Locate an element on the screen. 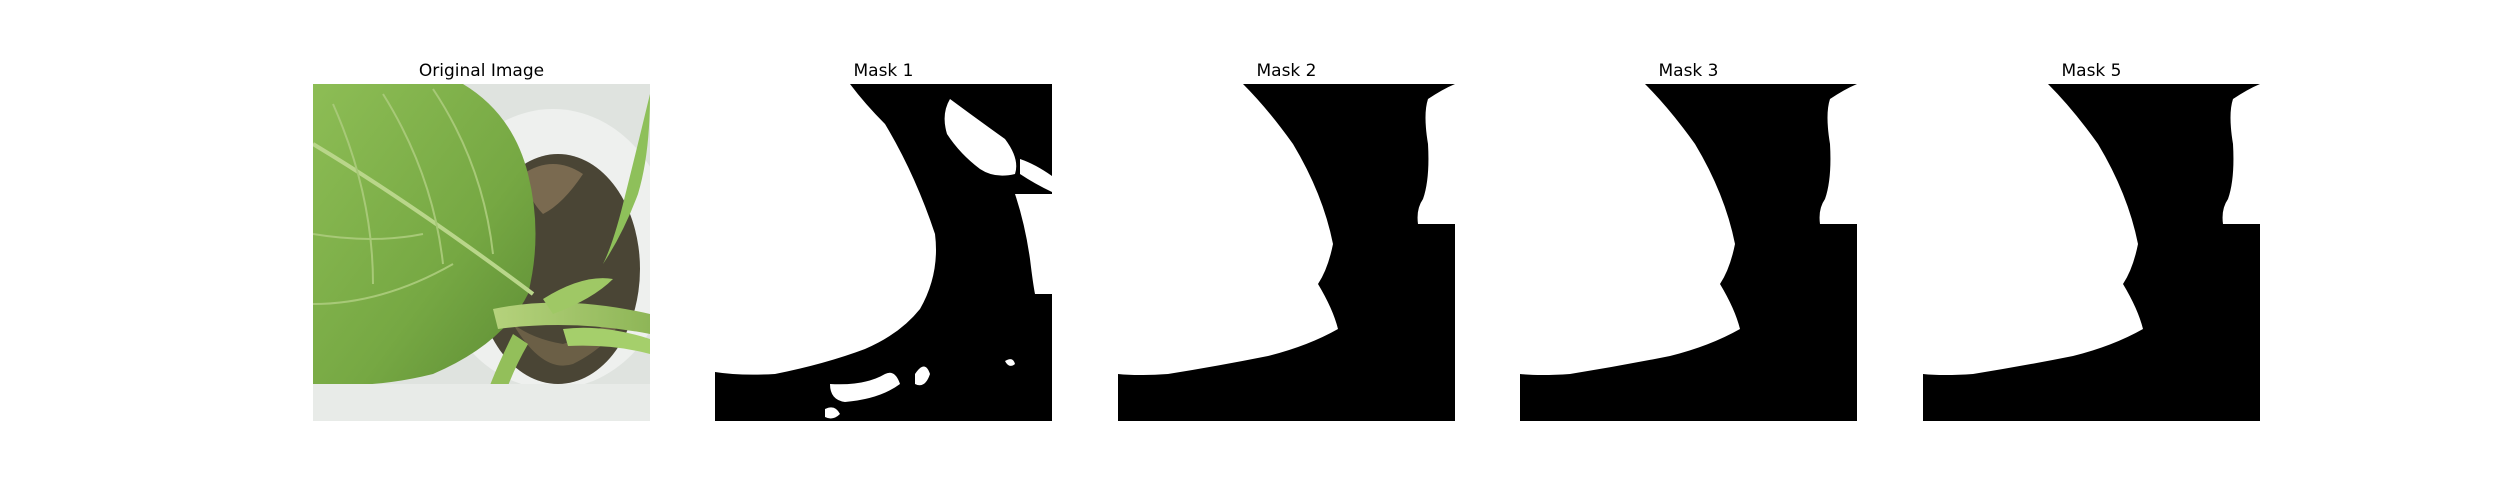 The image size is (2500, 500). original-image-title: Original Image is located at coordinates (481, 71).